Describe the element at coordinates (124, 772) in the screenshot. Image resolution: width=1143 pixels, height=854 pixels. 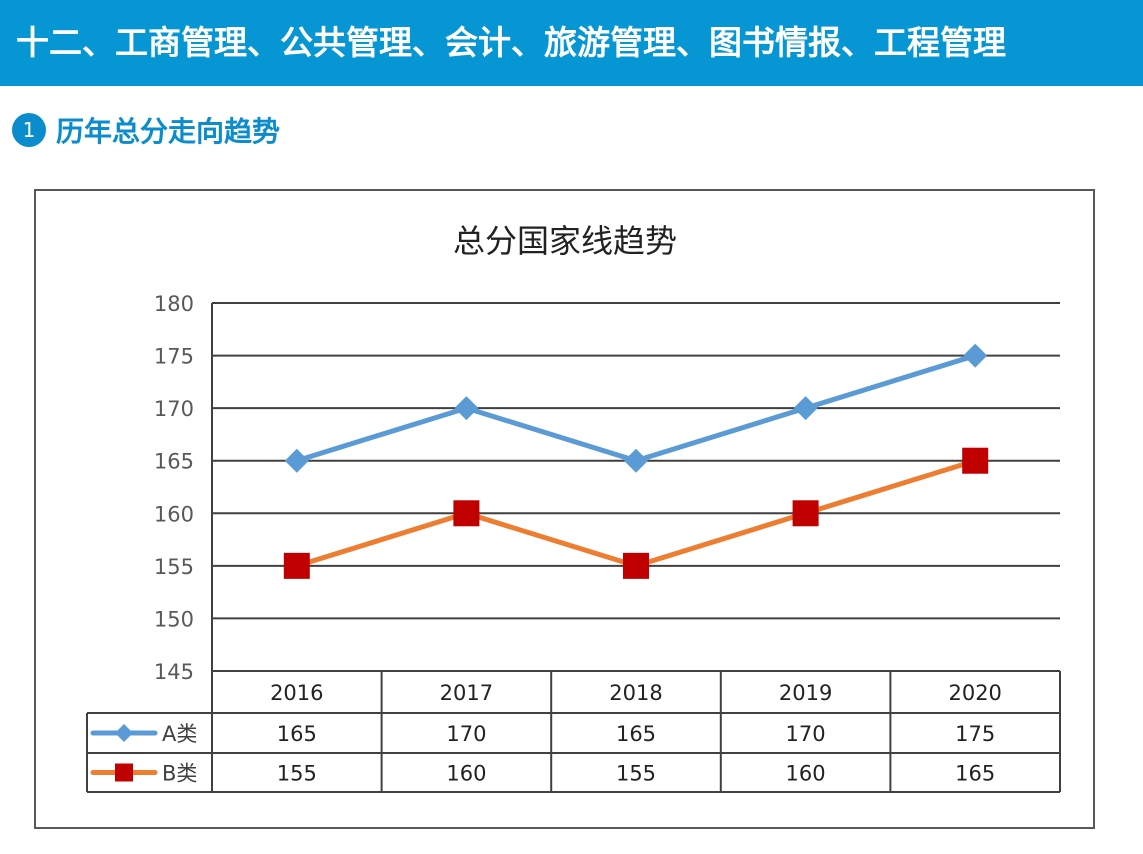
I see `legend-square-marker` at that location.